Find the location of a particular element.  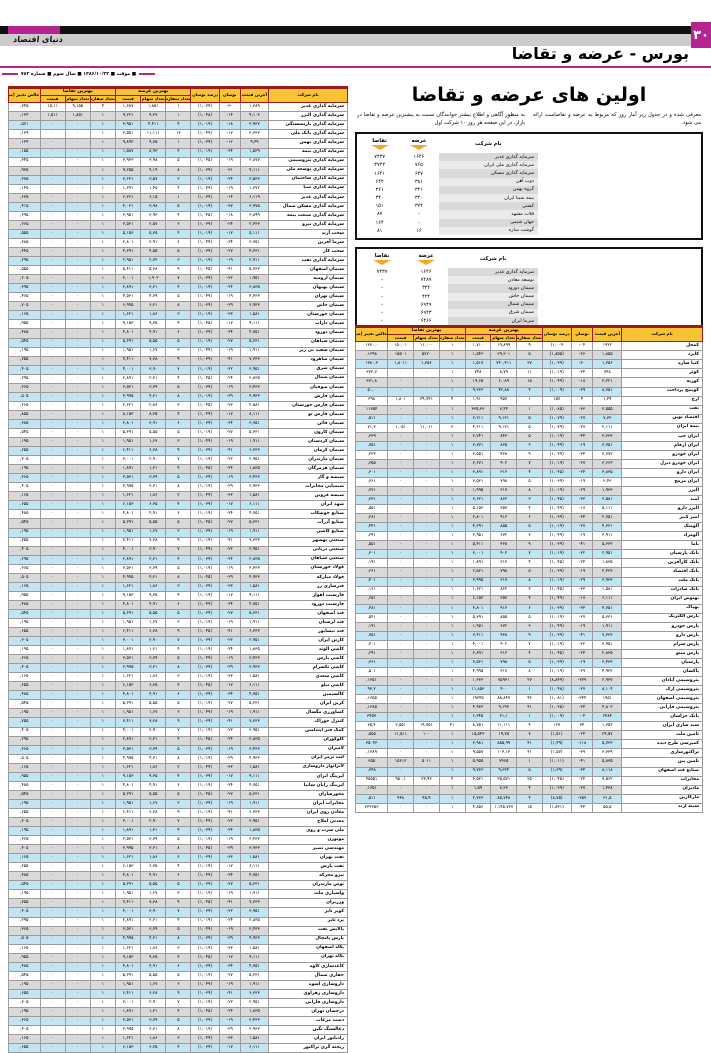

cell-value: ۱۹۳۴۵ is located at coordinates (478, 699).